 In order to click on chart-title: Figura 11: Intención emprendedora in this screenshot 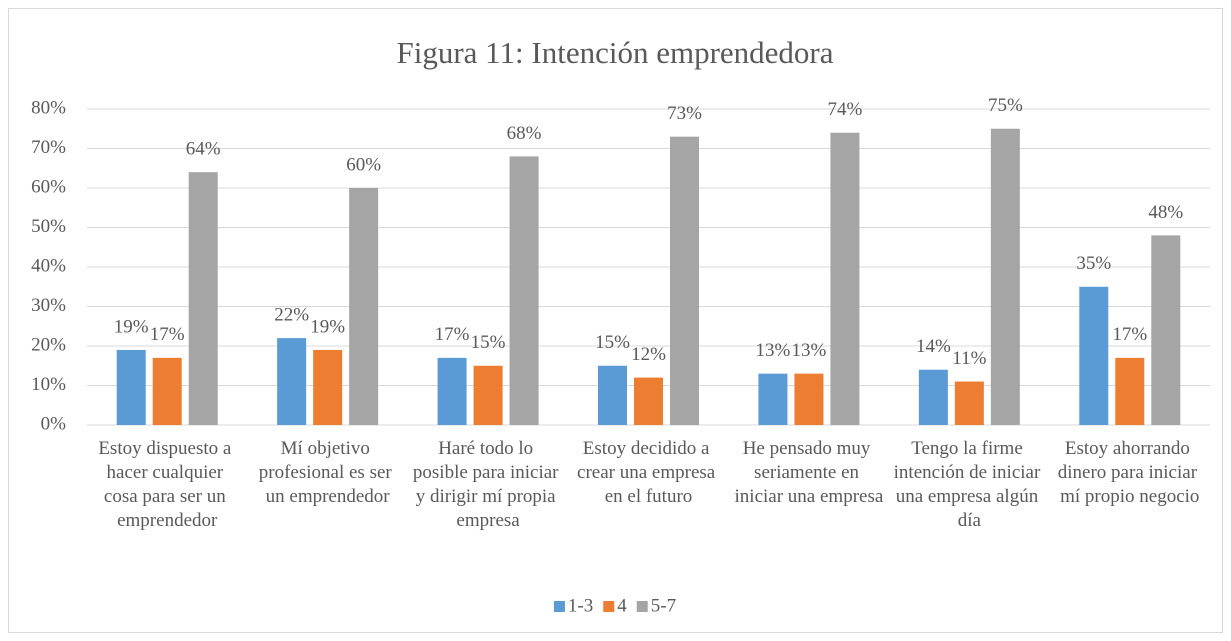, I will do `click(614, 52)`.